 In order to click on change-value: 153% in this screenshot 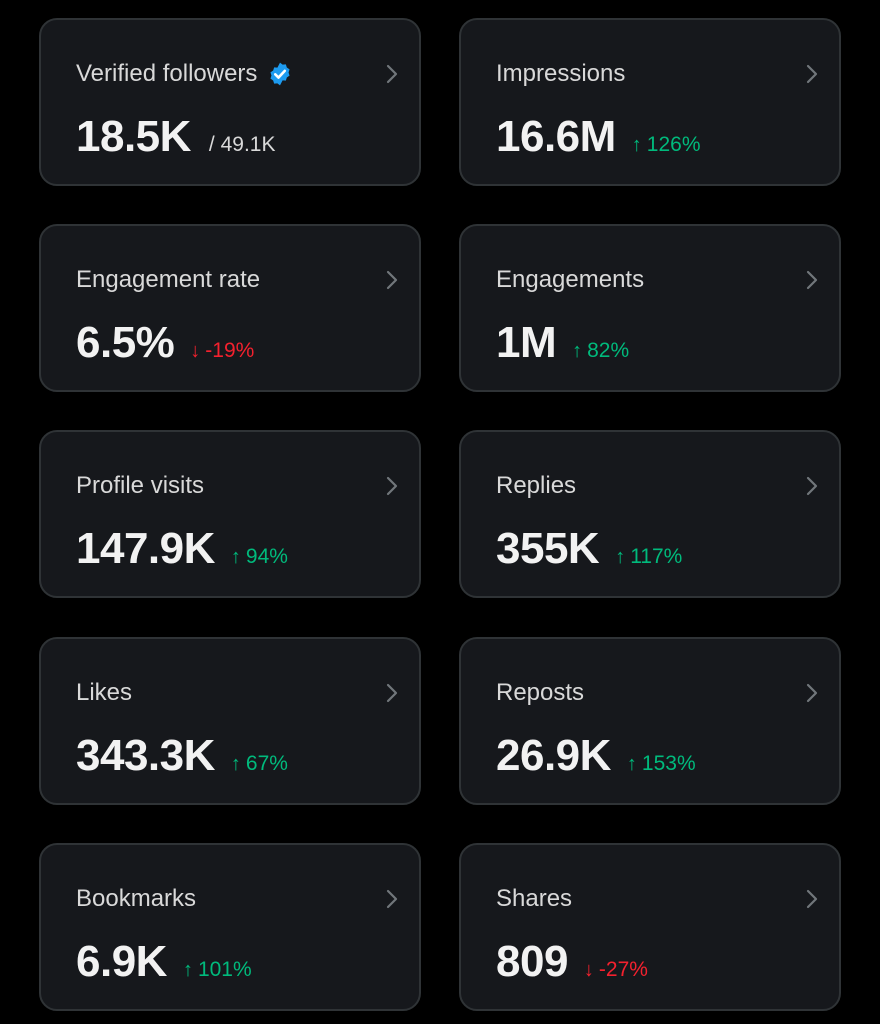, I will do `click(668, 763)`.